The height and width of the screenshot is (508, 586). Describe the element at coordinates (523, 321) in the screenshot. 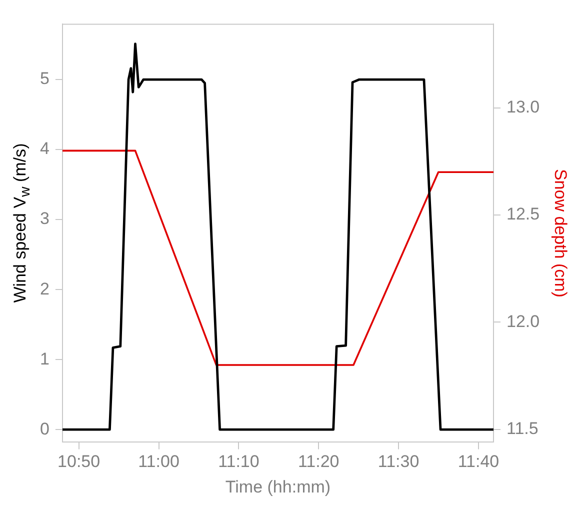

I see `y2-tick-label: 12.0` at that location.